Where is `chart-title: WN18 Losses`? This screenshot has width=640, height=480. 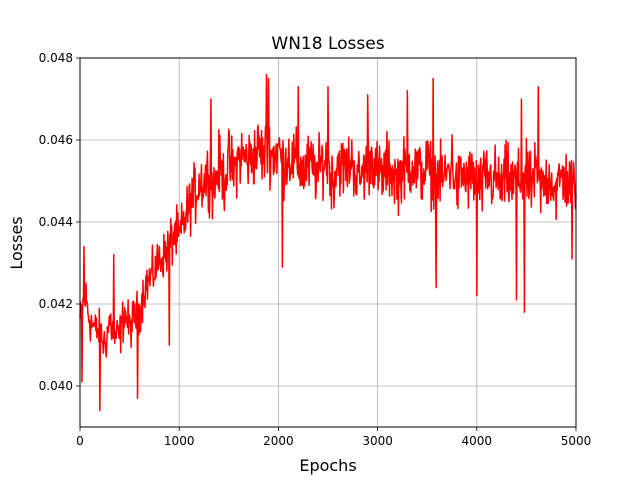 chart-title: WN18 Losses is located at coordinates (327, 44).